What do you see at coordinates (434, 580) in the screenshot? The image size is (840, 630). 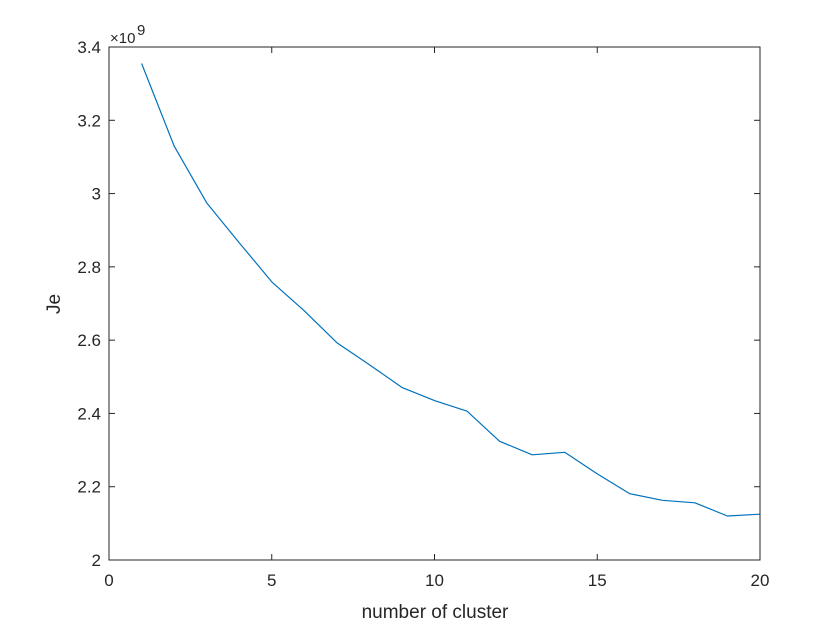 I see `x-tick-label: 10` at bounding box center [434, 580].